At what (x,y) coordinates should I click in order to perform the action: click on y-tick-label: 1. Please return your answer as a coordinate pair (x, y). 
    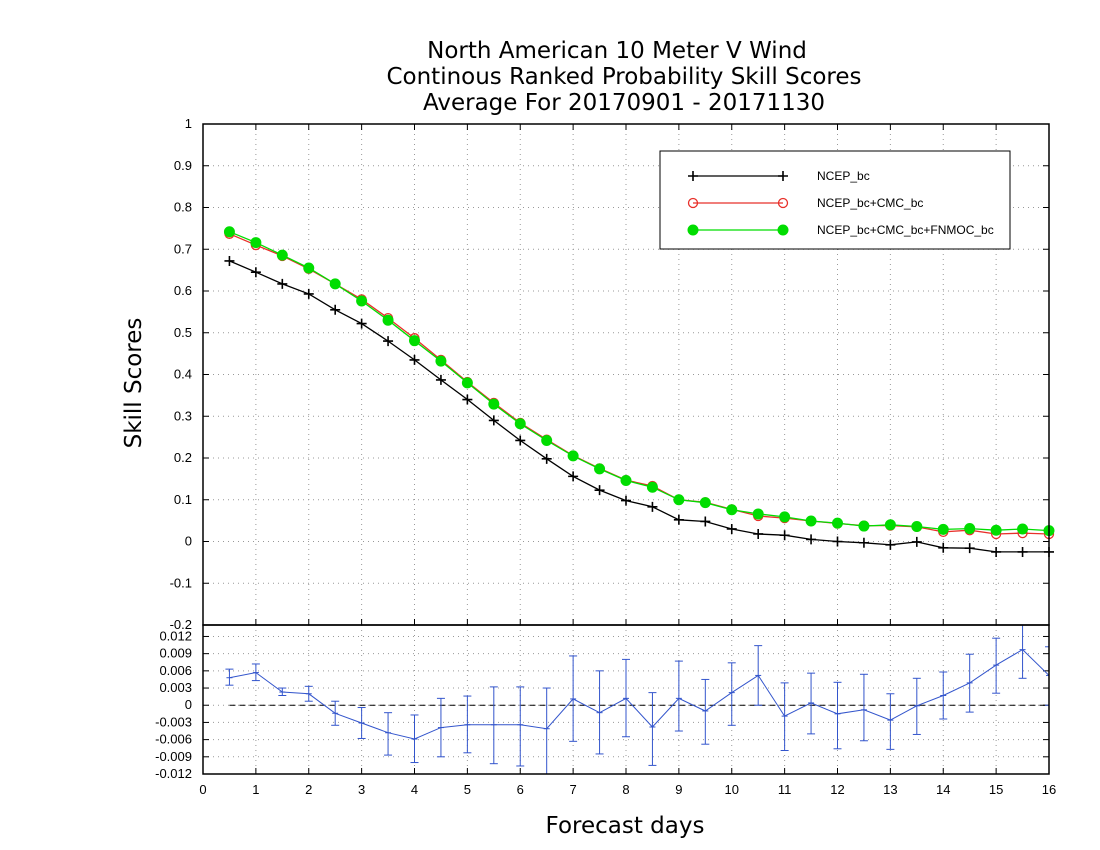
    Looking at the image, I should click on (188, 123).